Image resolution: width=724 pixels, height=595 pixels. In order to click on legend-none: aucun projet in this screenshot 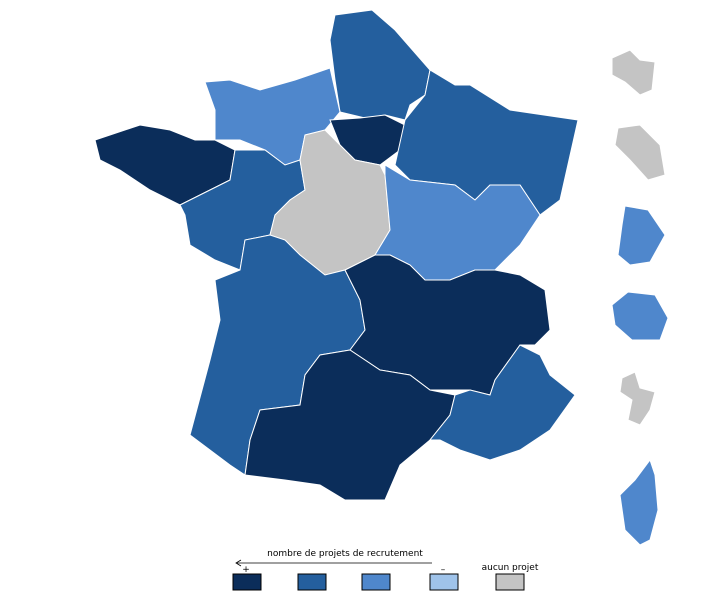, I will do `click(510, 568)`.